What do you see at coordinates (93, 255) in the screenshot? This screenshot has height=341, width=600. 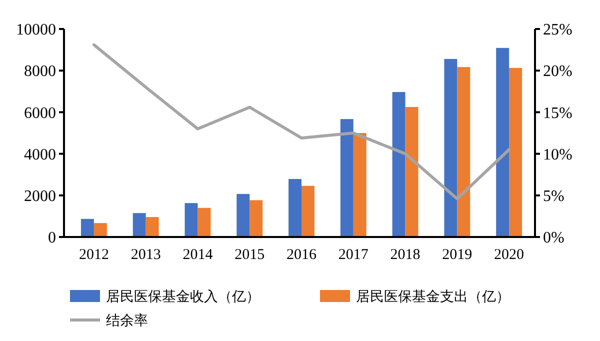 I see `x-tick-label: 2012` at bounding box center [93, 255].